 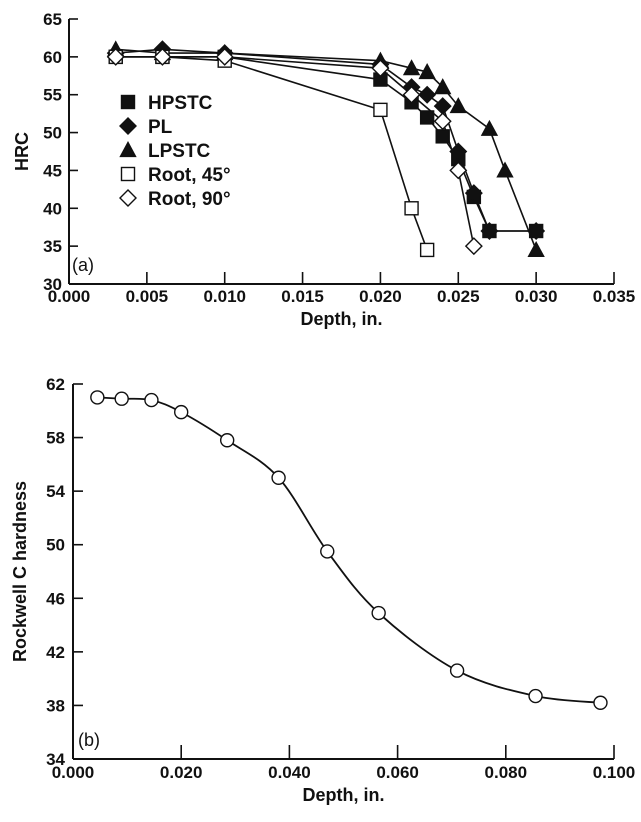 I want to click on y-axis-title: Rockwell C hardness, so click(x=20, y=571).